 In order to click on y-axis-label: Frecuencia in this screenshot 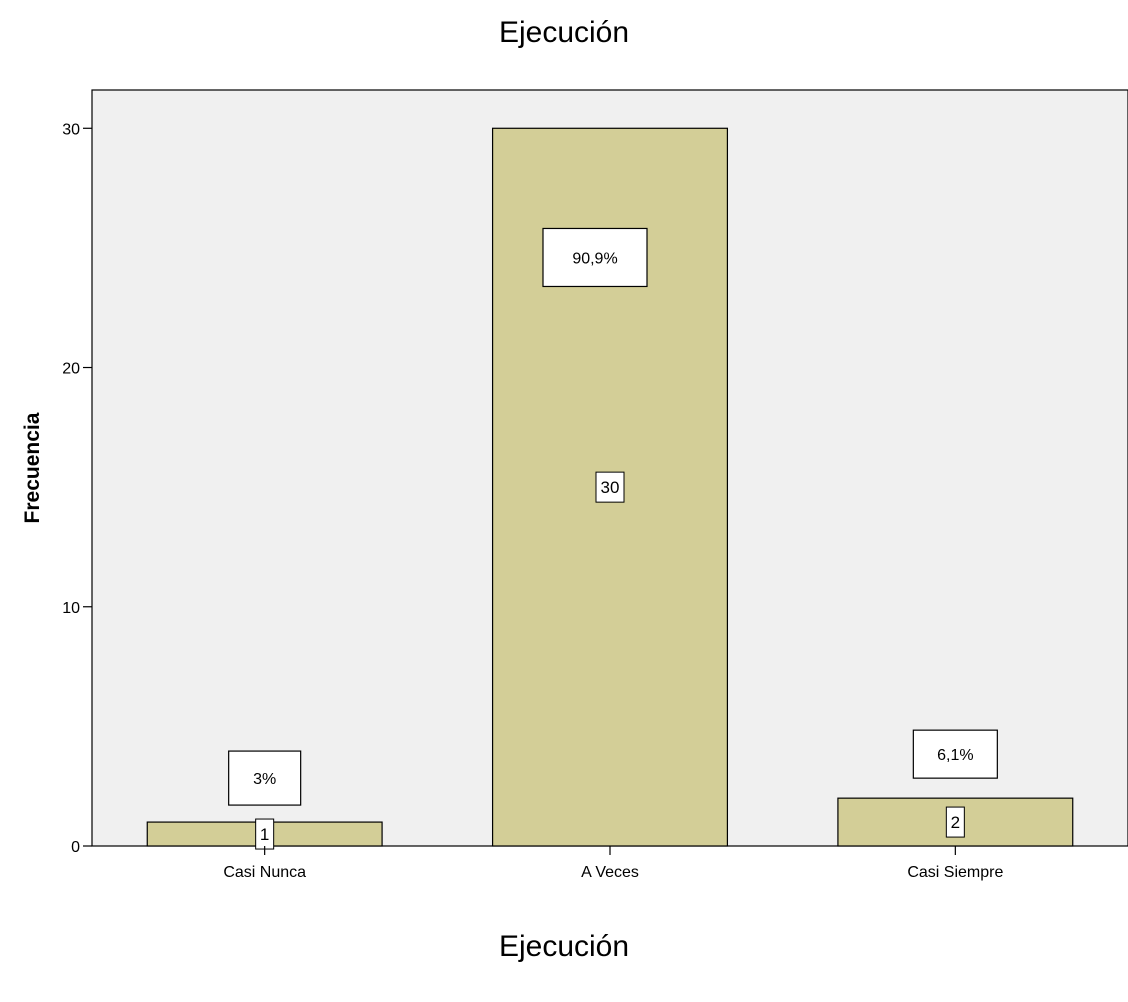, I will do `click(32, 467)`.